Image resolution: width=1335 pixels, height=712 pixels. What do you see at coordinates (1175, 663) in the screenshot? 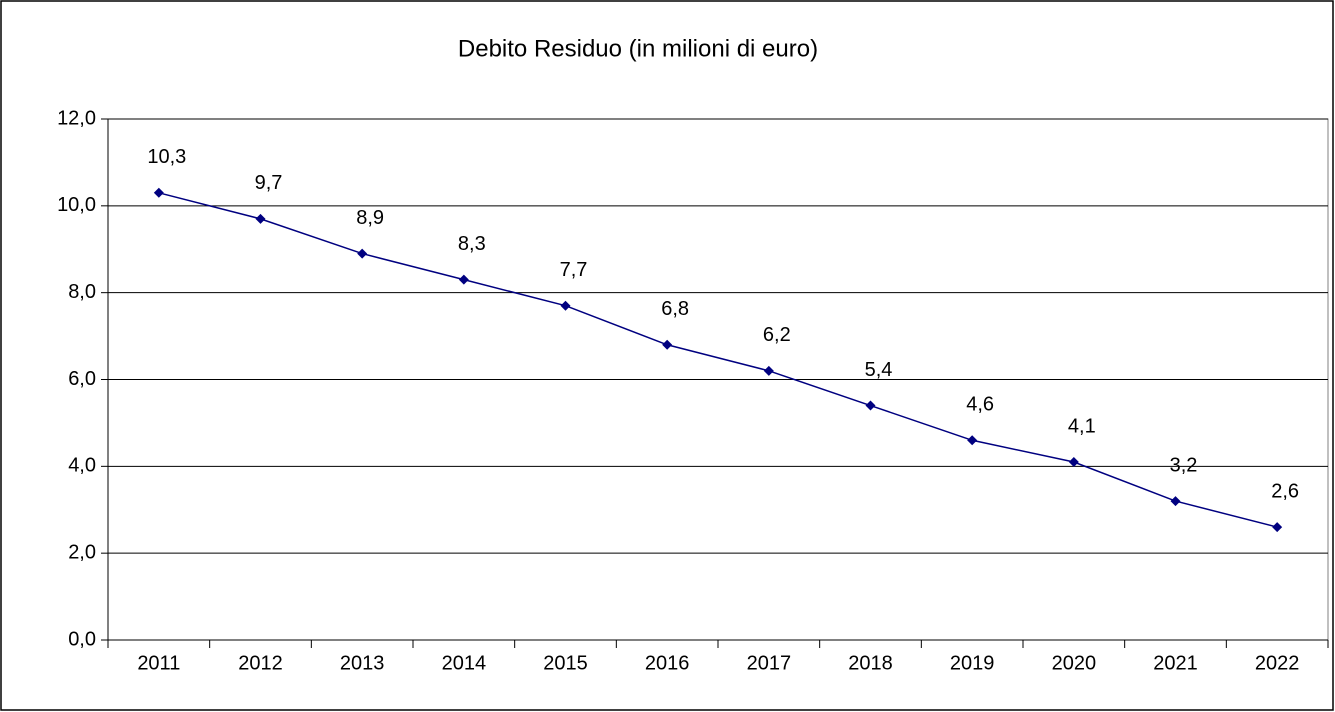
I see `x-tick-label: 2021` at bounding box center [1175, 663].